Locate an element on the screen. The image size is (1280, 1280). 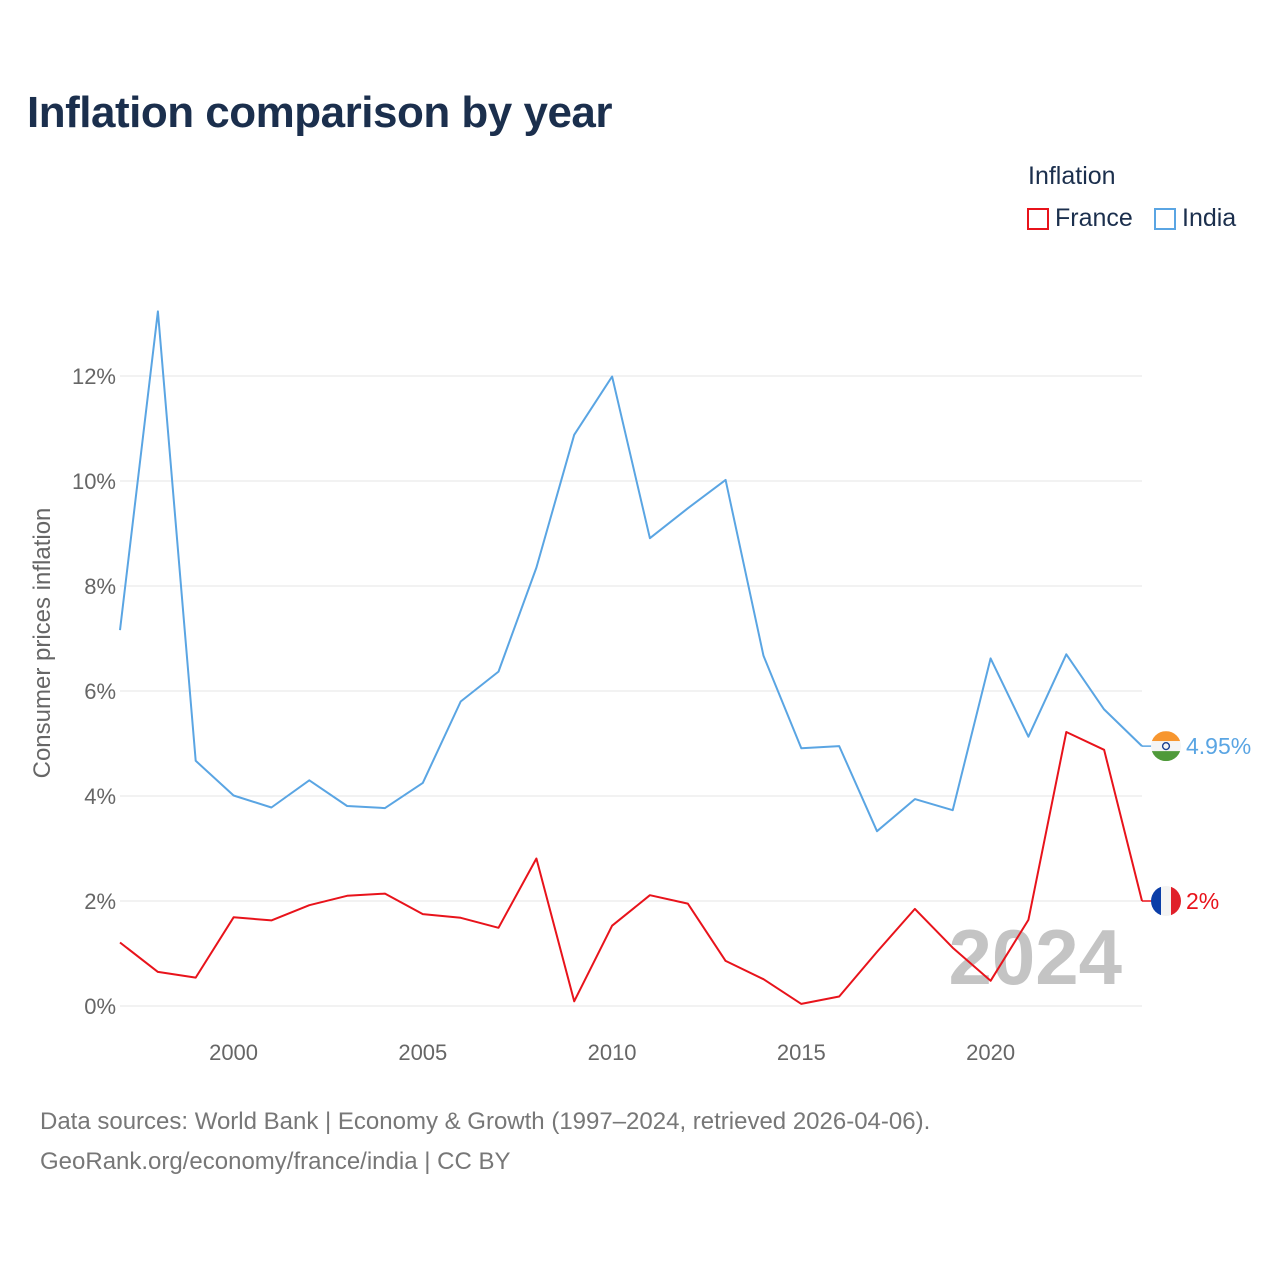
footer-credit: GeoRank.org/economy/france/india | CC BY is located at coordinates (275, 1161).